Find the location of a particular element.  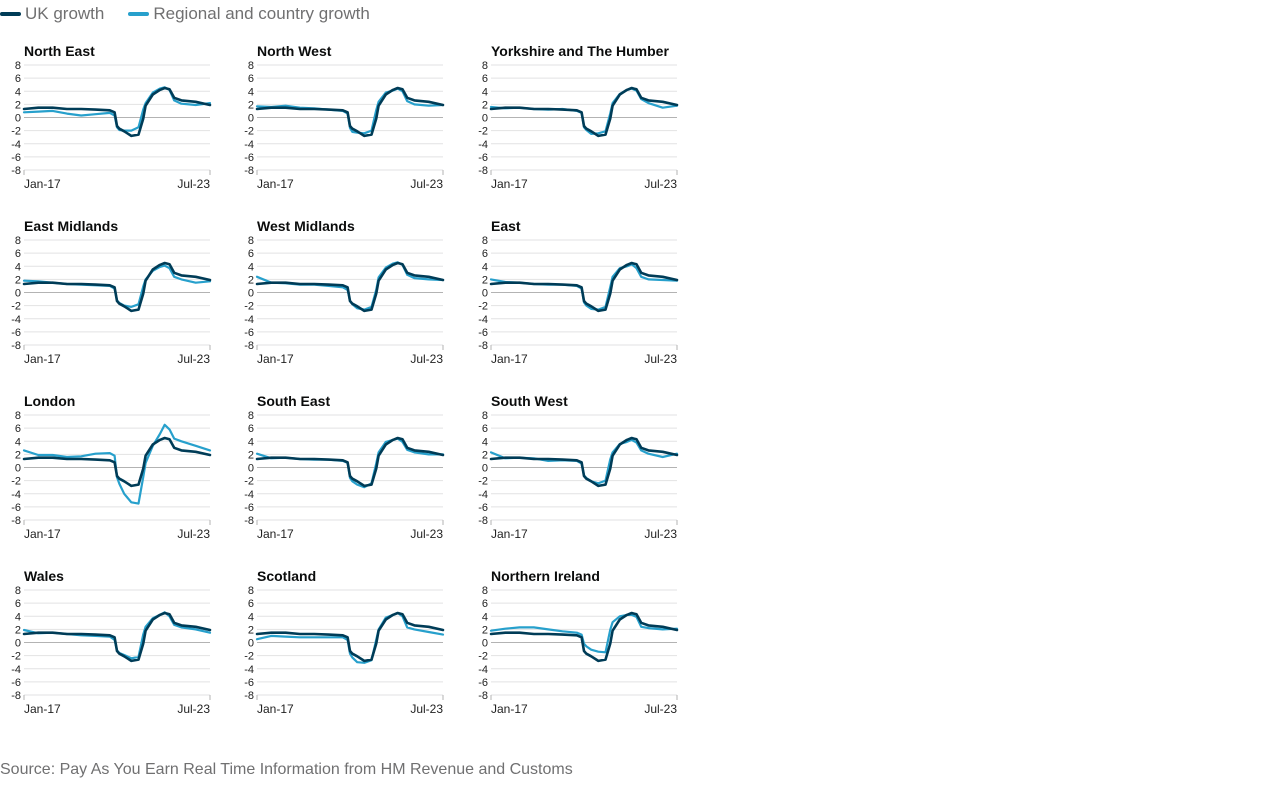

panel-title: Wales is located at coordinates (44, 576).